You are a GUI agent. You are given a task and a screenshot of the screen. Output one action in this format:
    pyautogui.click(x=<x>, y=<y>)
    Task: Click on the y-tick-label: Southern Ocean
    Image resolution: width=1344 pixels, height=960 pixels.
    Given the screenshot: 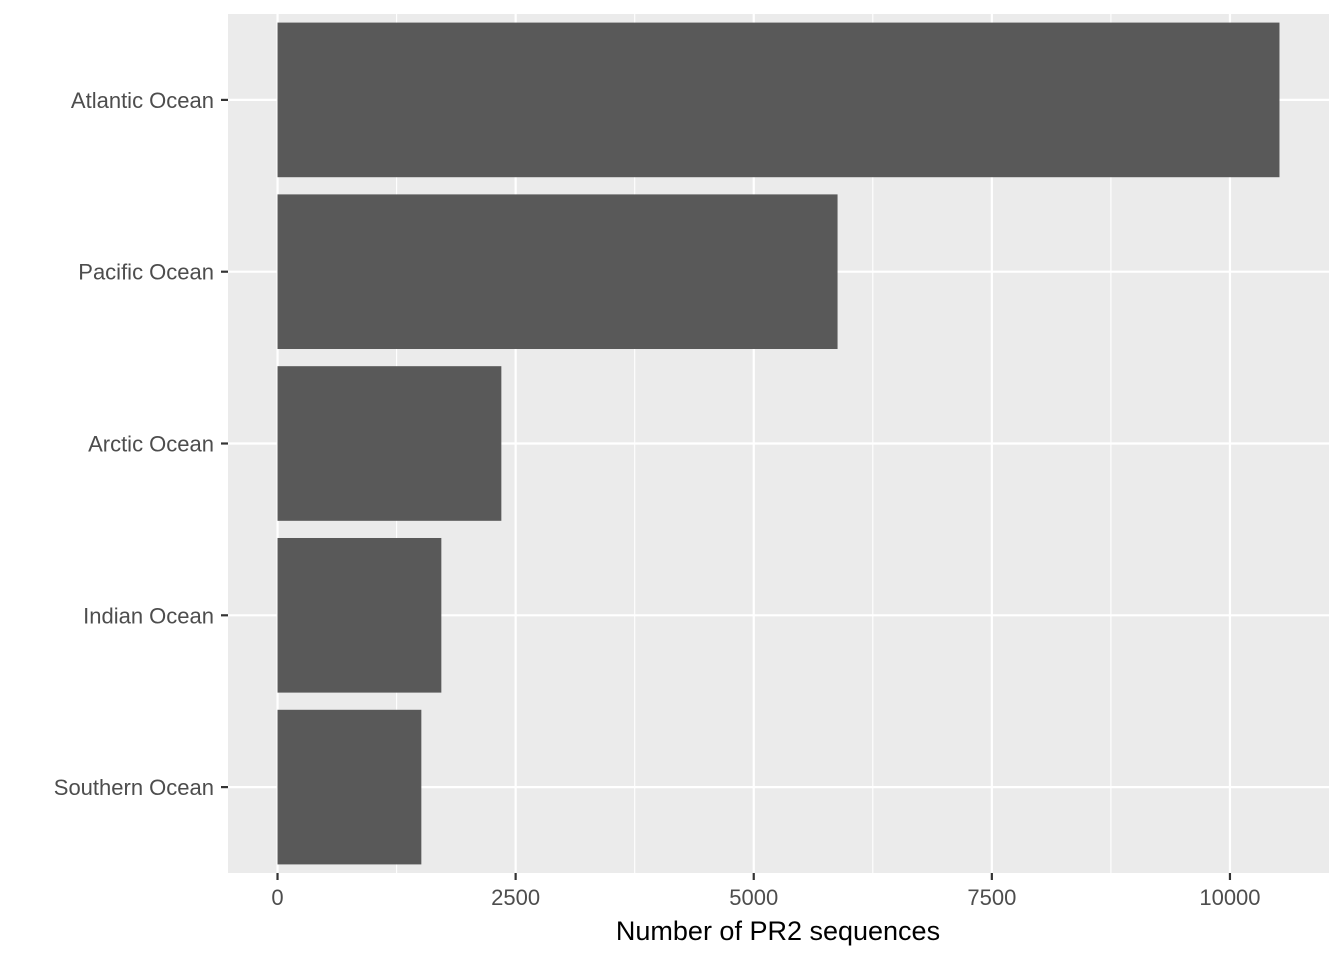 What is the action you would take?
    pyautogui.click(x=134, y=787)
    